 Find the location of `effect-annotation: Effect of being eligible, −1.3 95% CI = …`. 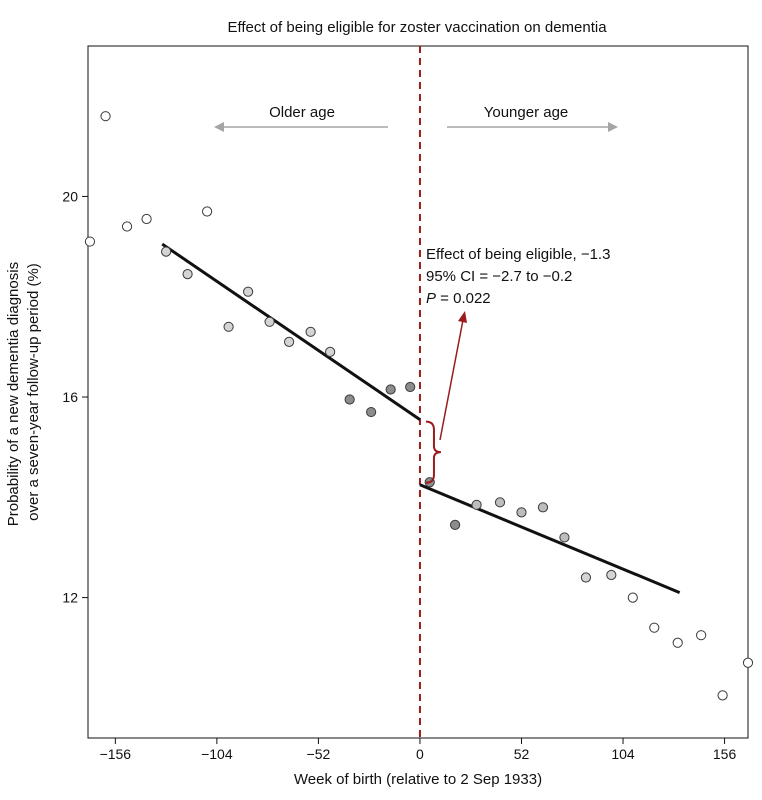

effect-annotation: Effect of being eligible, −1.3 95% CI = … is located at coordinates (517, 365).